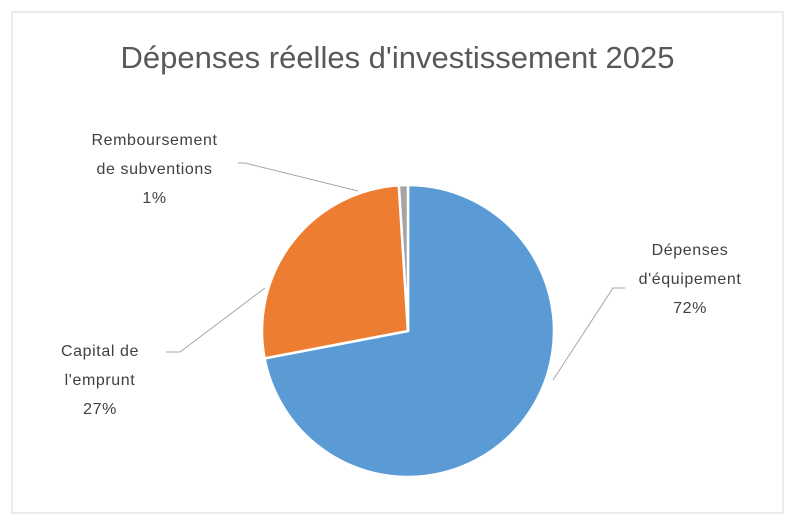  What do you see at coordinates (154, 198) in the screenshot?
I see `value-label: 1%` at bounding box center [154, 198].